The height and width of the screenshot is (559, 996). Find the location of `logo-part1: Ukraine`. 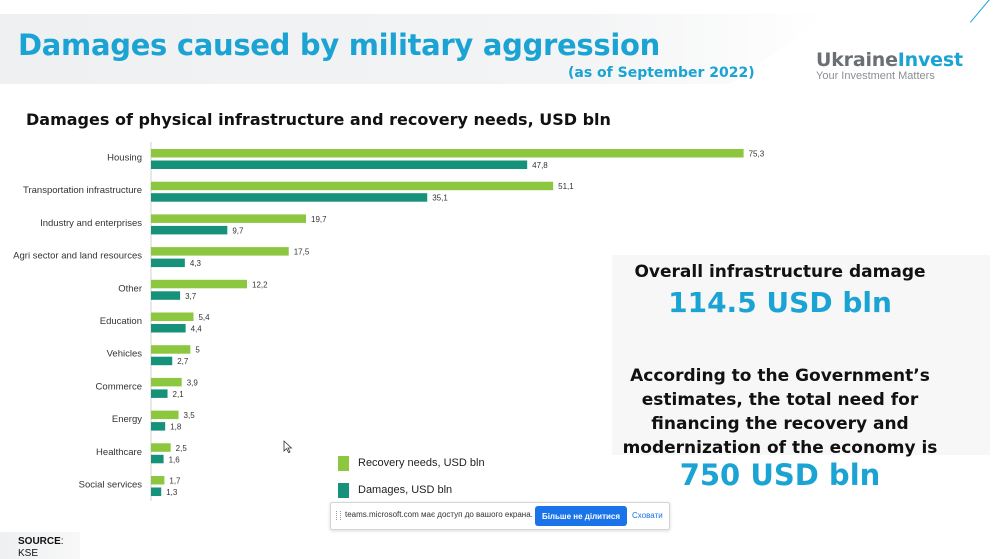

logo-part1: Ukraine is located at coordinates (857, 60).